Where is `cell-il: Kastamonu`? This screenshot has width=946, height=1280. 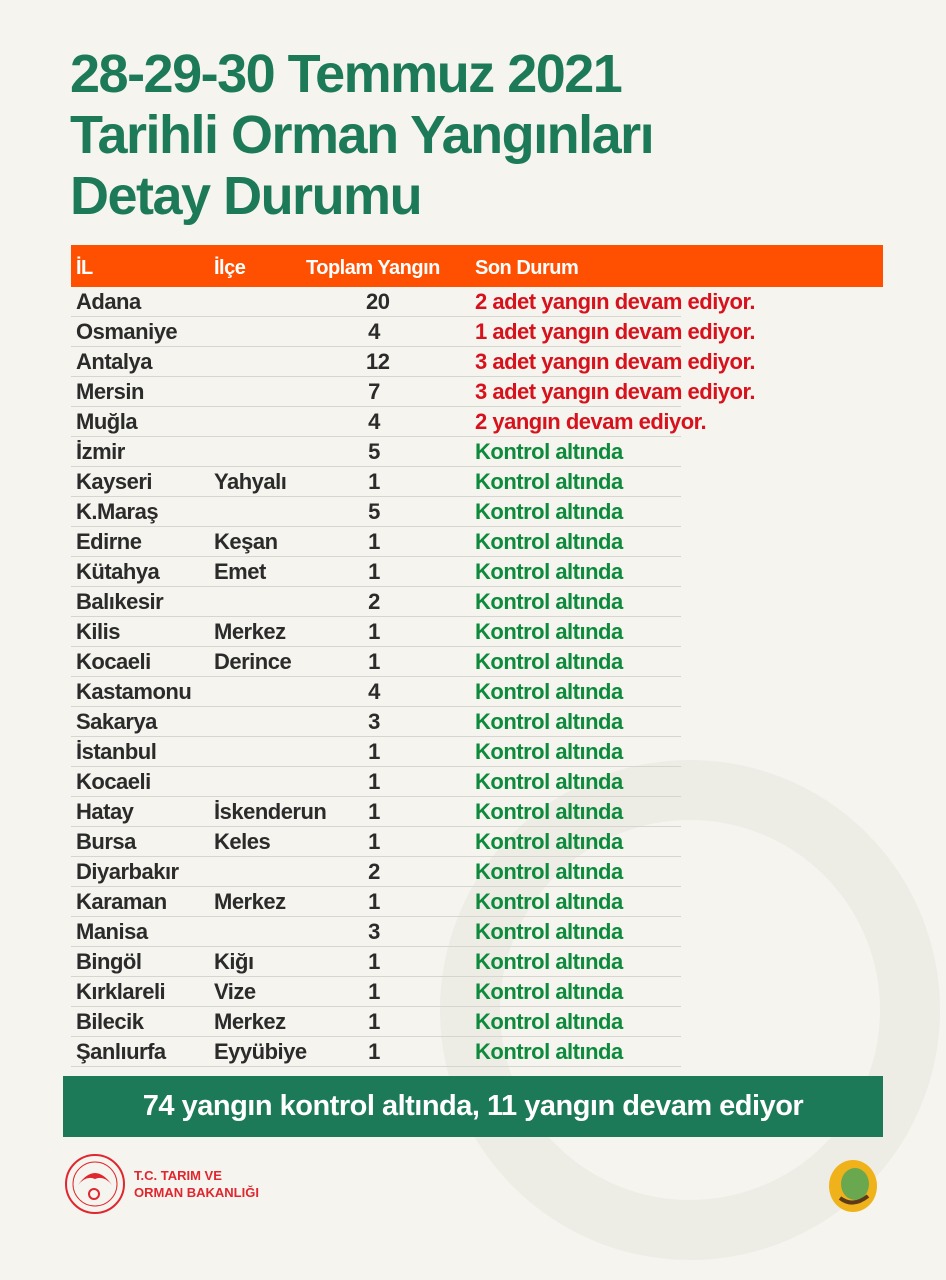
cell-il: Kastamonu is located at coordinates (134, 691).